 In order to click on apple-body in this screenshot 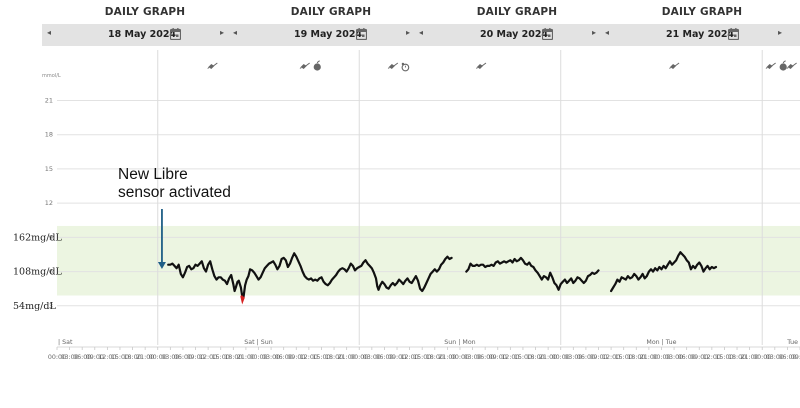, I will do `click(783, 67)`.